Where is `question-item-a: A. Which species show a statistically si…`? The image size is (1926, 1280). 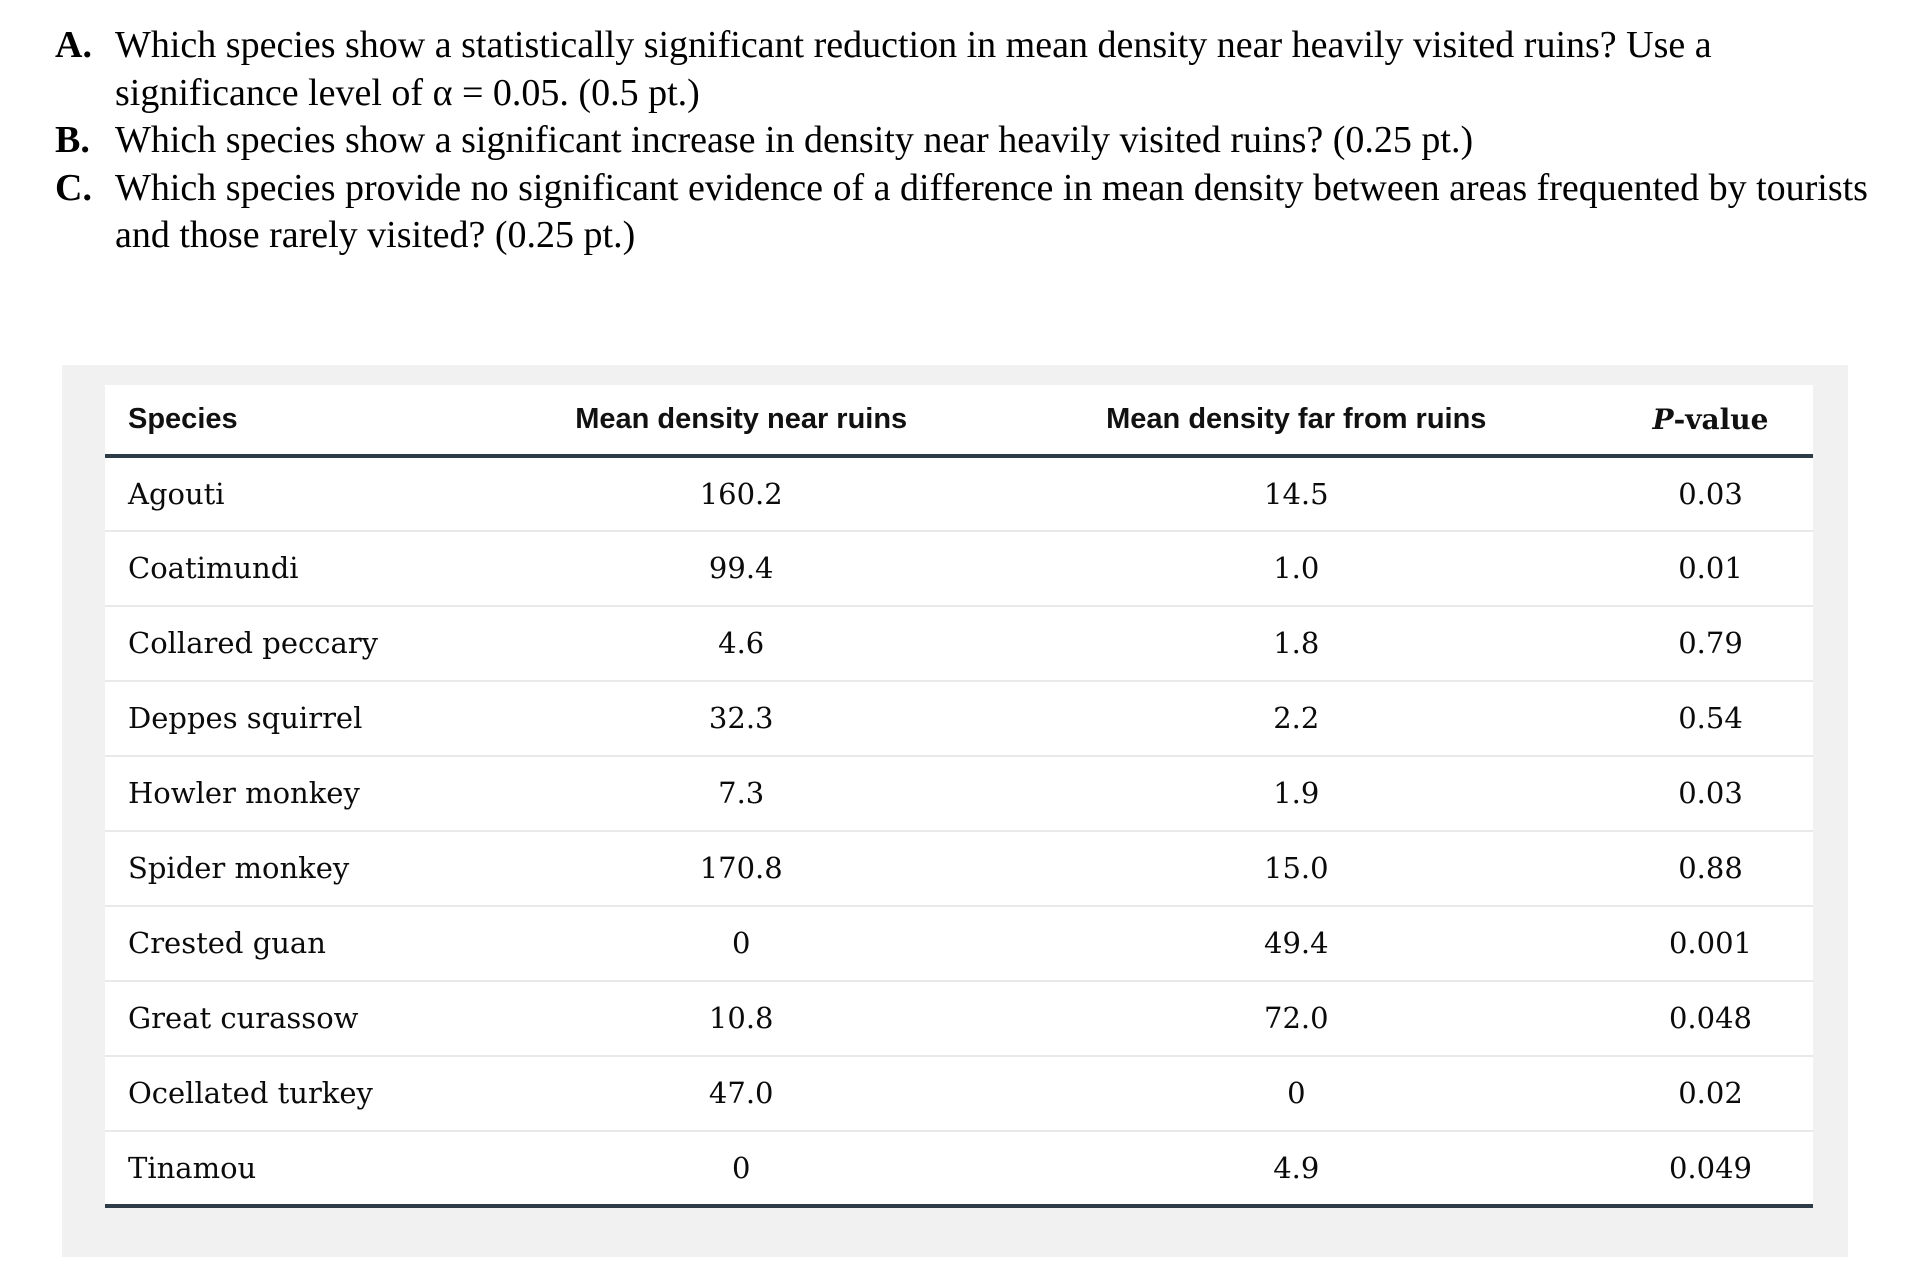 question-item-a: A. Which species show a statistically si… is located at coordinates (970, 69).